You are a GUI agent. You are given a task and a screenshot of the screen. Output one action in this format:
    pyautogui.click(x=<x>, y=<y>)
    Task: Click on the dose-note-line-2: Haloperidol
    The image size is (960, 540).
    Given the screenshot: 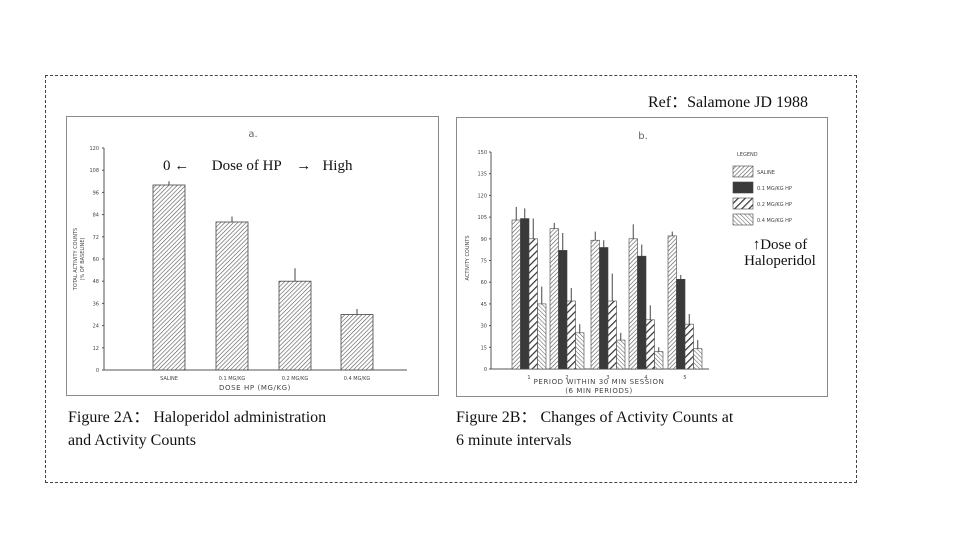 What is the action you would take?
    pyautogui.click(x=780, y=261)
    